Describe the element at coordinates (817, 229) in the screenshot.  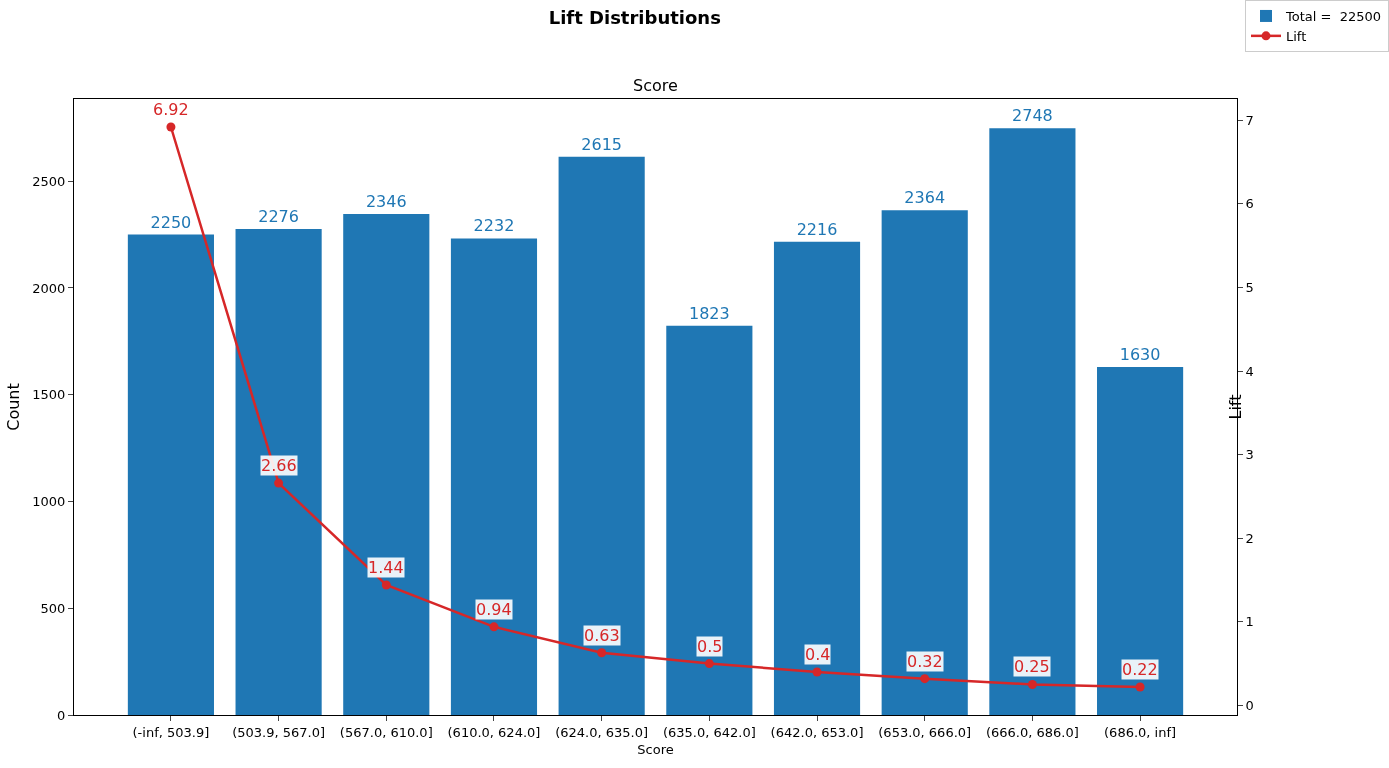
I see `data-label: 2216` at that location.